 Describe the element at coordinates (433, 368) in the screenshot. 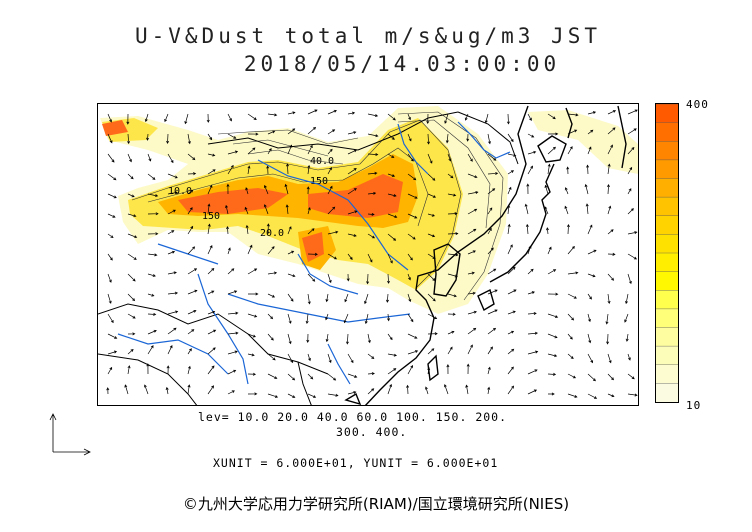

I see `taiwan` at that location.